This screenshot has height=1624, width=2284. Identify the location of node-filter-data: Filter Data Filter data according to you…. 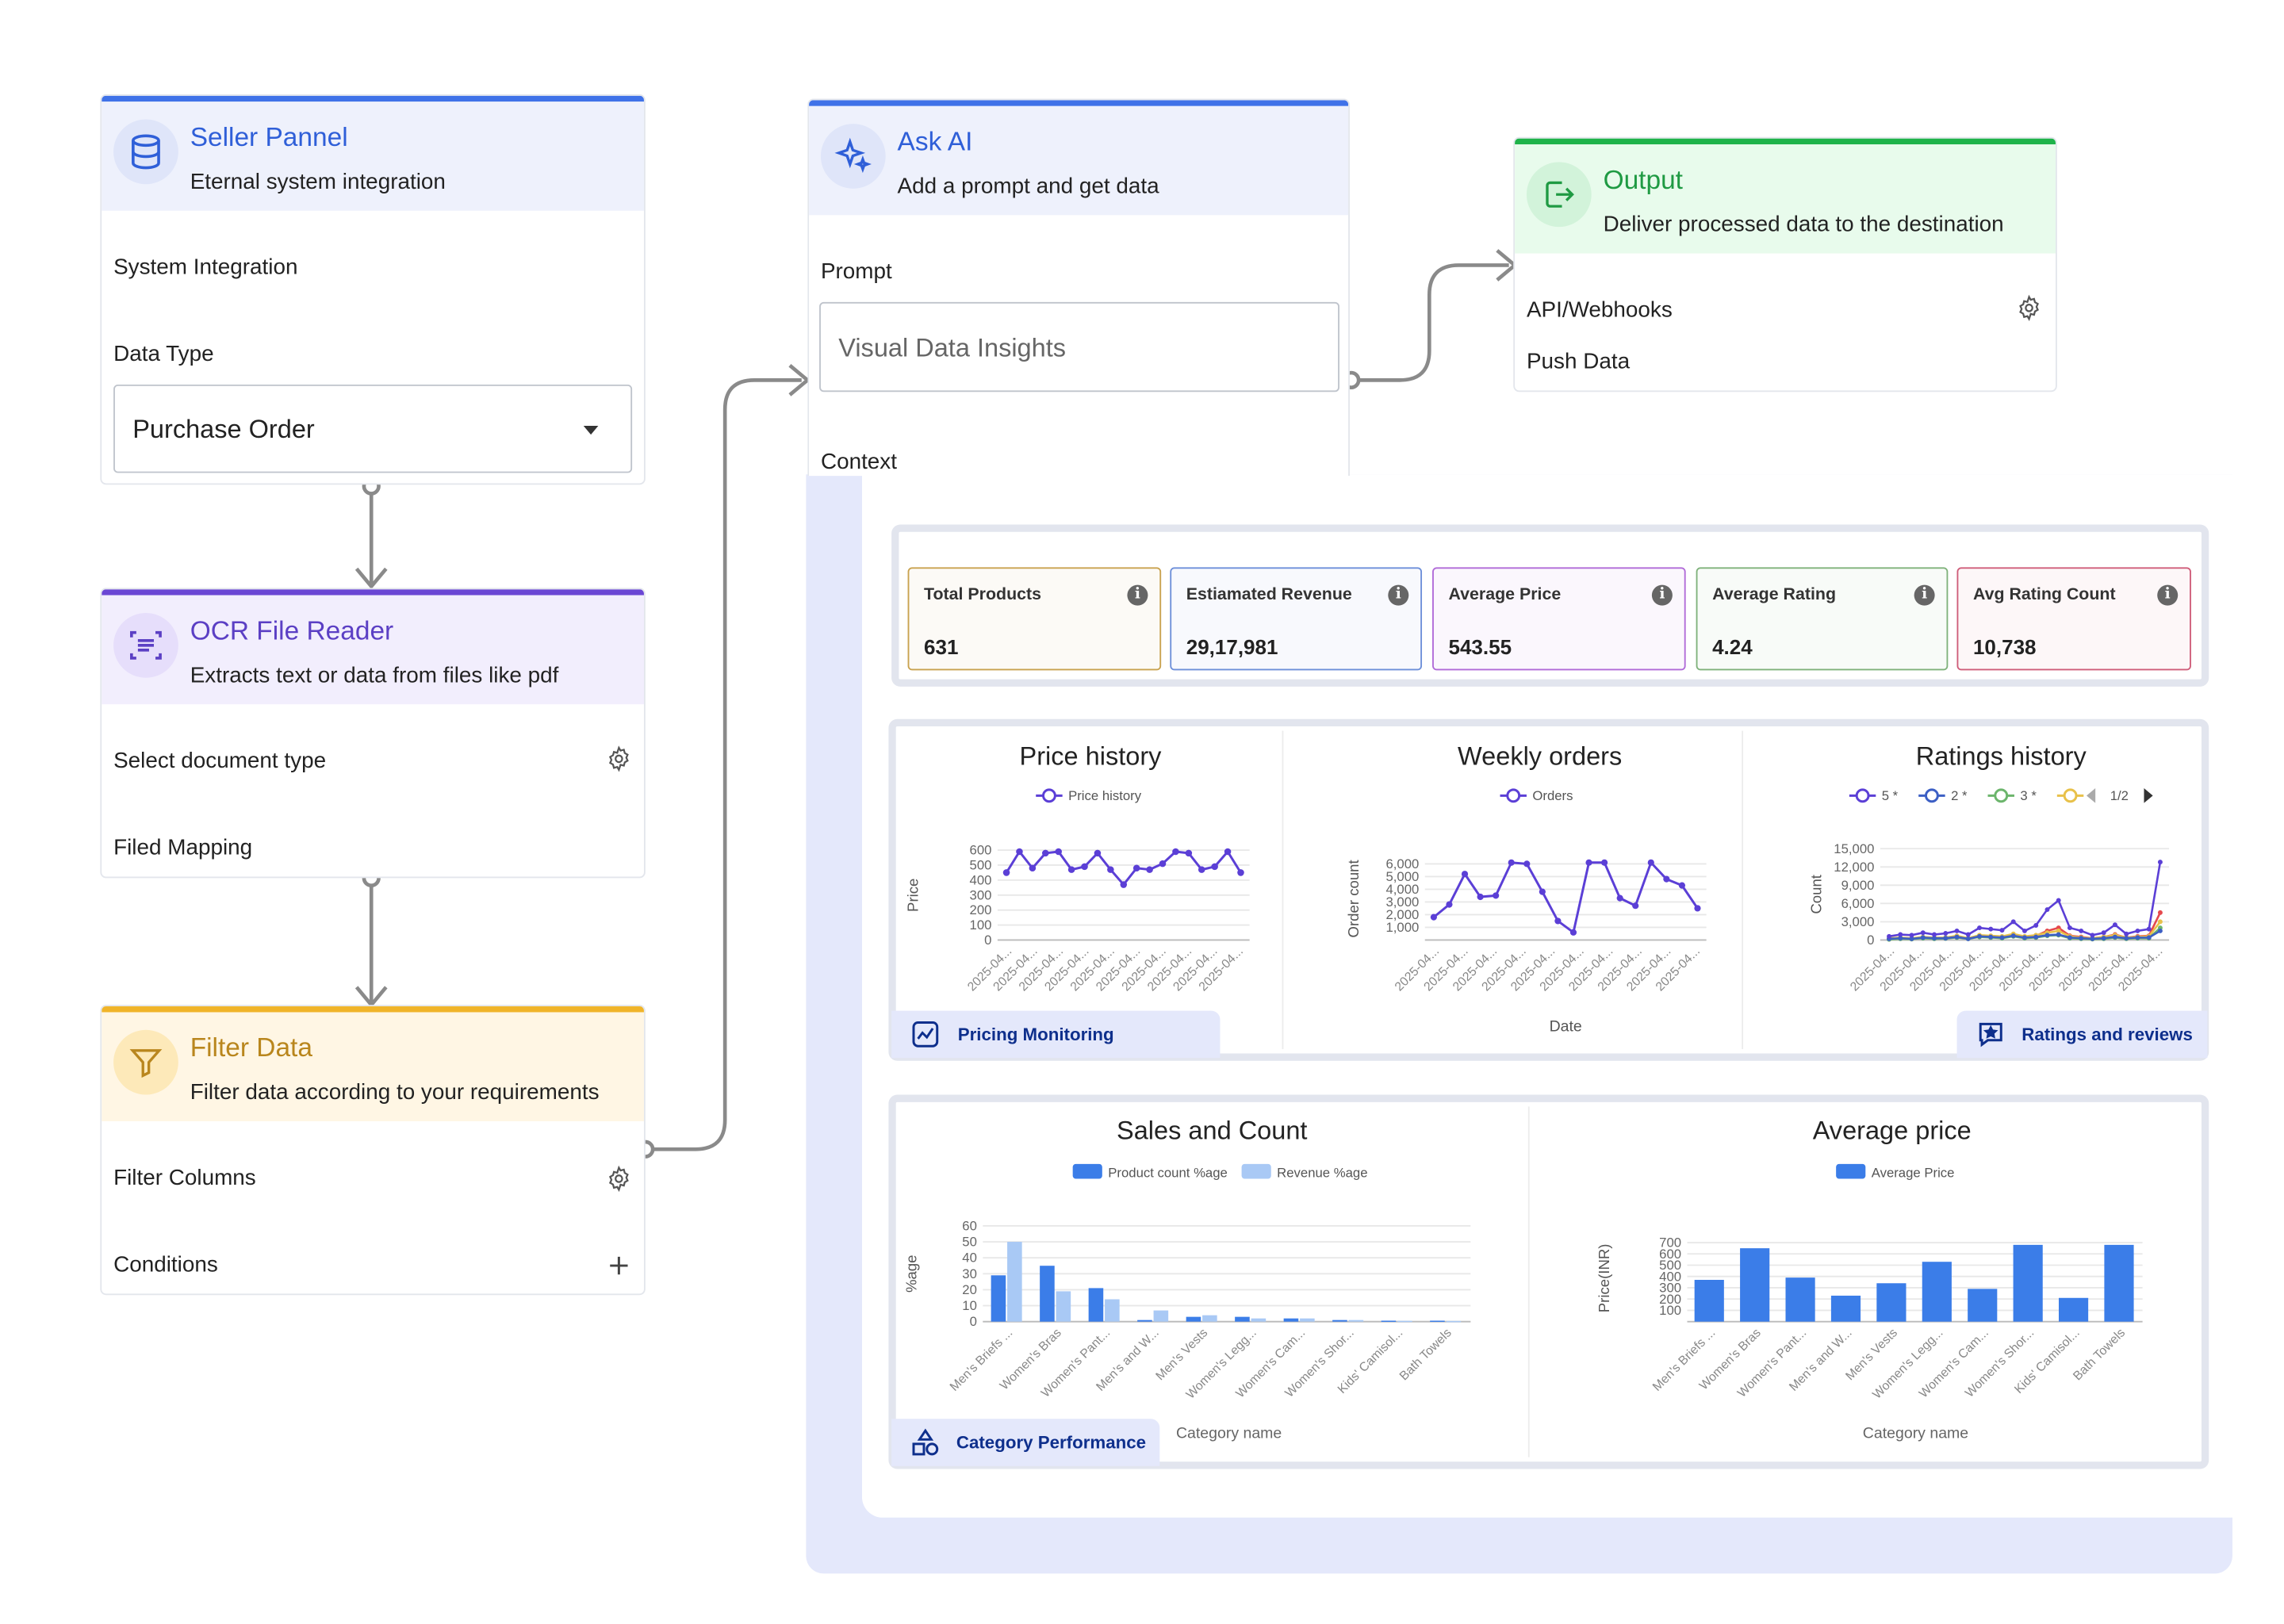
(373, 1150).